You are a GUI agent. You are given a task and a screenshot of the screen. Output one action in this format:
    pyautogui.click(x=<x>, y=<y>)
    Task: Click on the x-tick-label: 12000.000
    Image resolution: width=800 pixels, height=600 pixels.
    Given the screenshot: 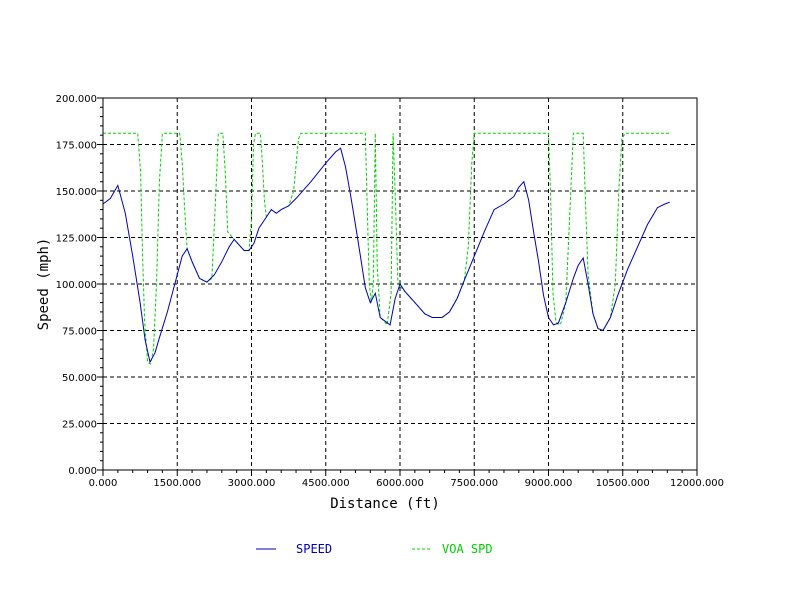 What is the action you would take?
    pyautogui.click(x=697, y=483)
    